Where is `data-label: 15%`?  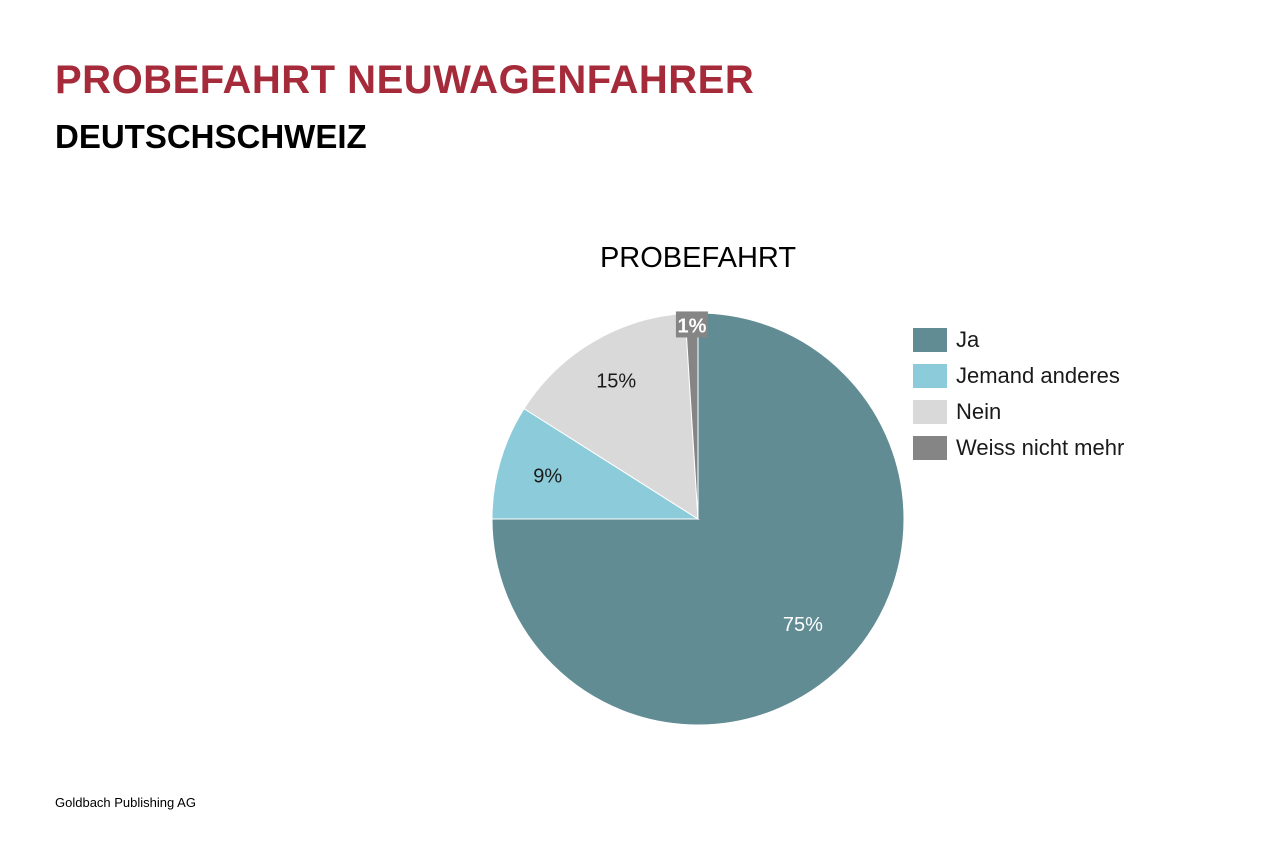
data-label: 15% is located at coordinates (616, 382).